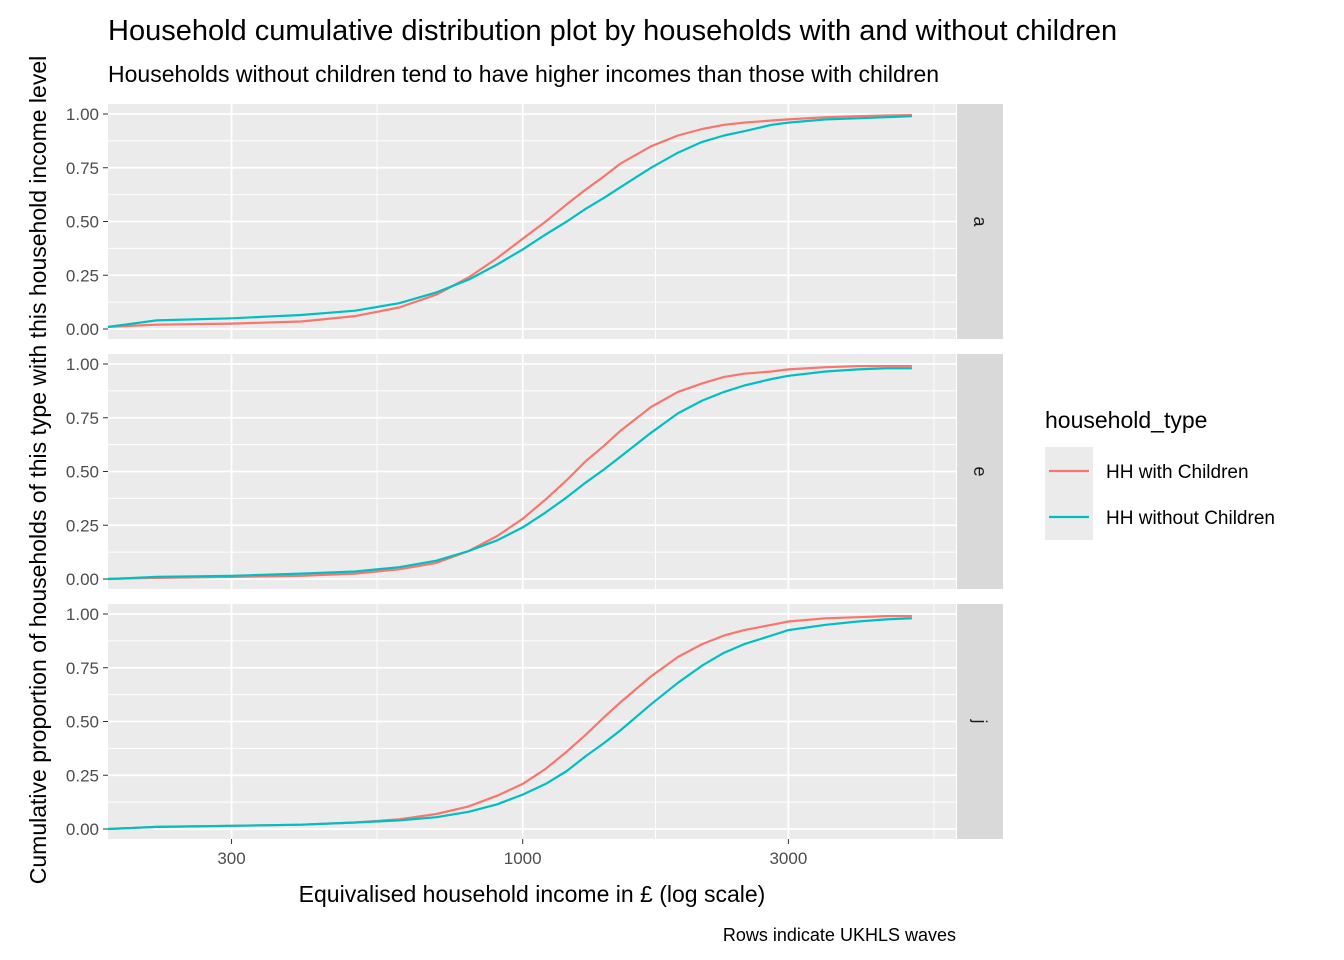 This screenshot has width=1344, height=960. What do you see at coordinates (1177, 472) in the screenshot?
I see `legend-label-hh-with-children: HH with Children` at bounding box center [1177, 472].